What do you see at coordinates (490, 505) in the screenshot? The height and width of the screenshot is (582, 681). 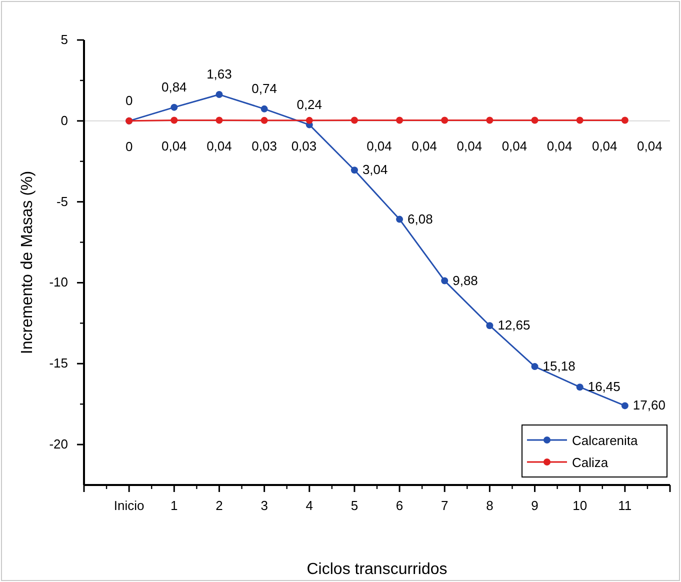 I see `x-tick-label: 8` at bounding box center [490, 505].